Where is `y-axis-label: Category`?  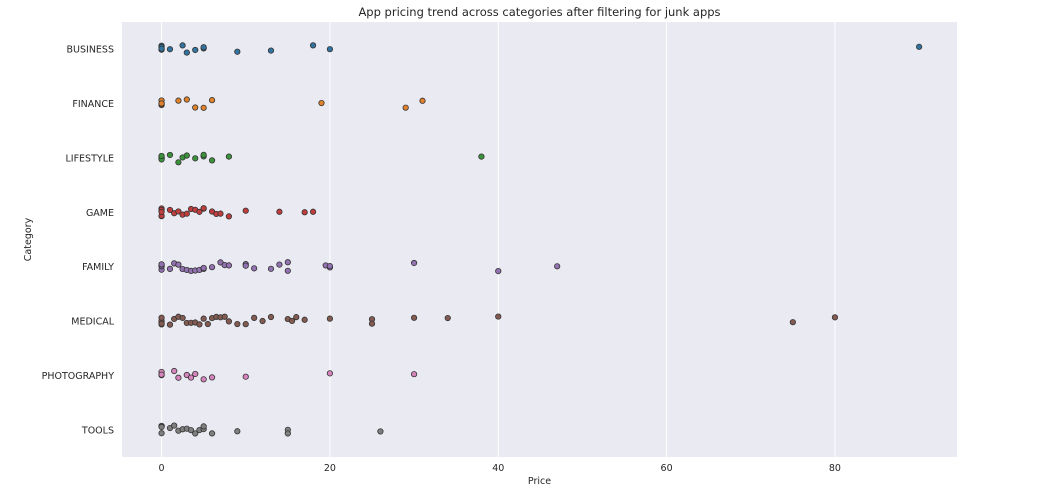 y-axis-label: Category is located at coordinates (28, 239).